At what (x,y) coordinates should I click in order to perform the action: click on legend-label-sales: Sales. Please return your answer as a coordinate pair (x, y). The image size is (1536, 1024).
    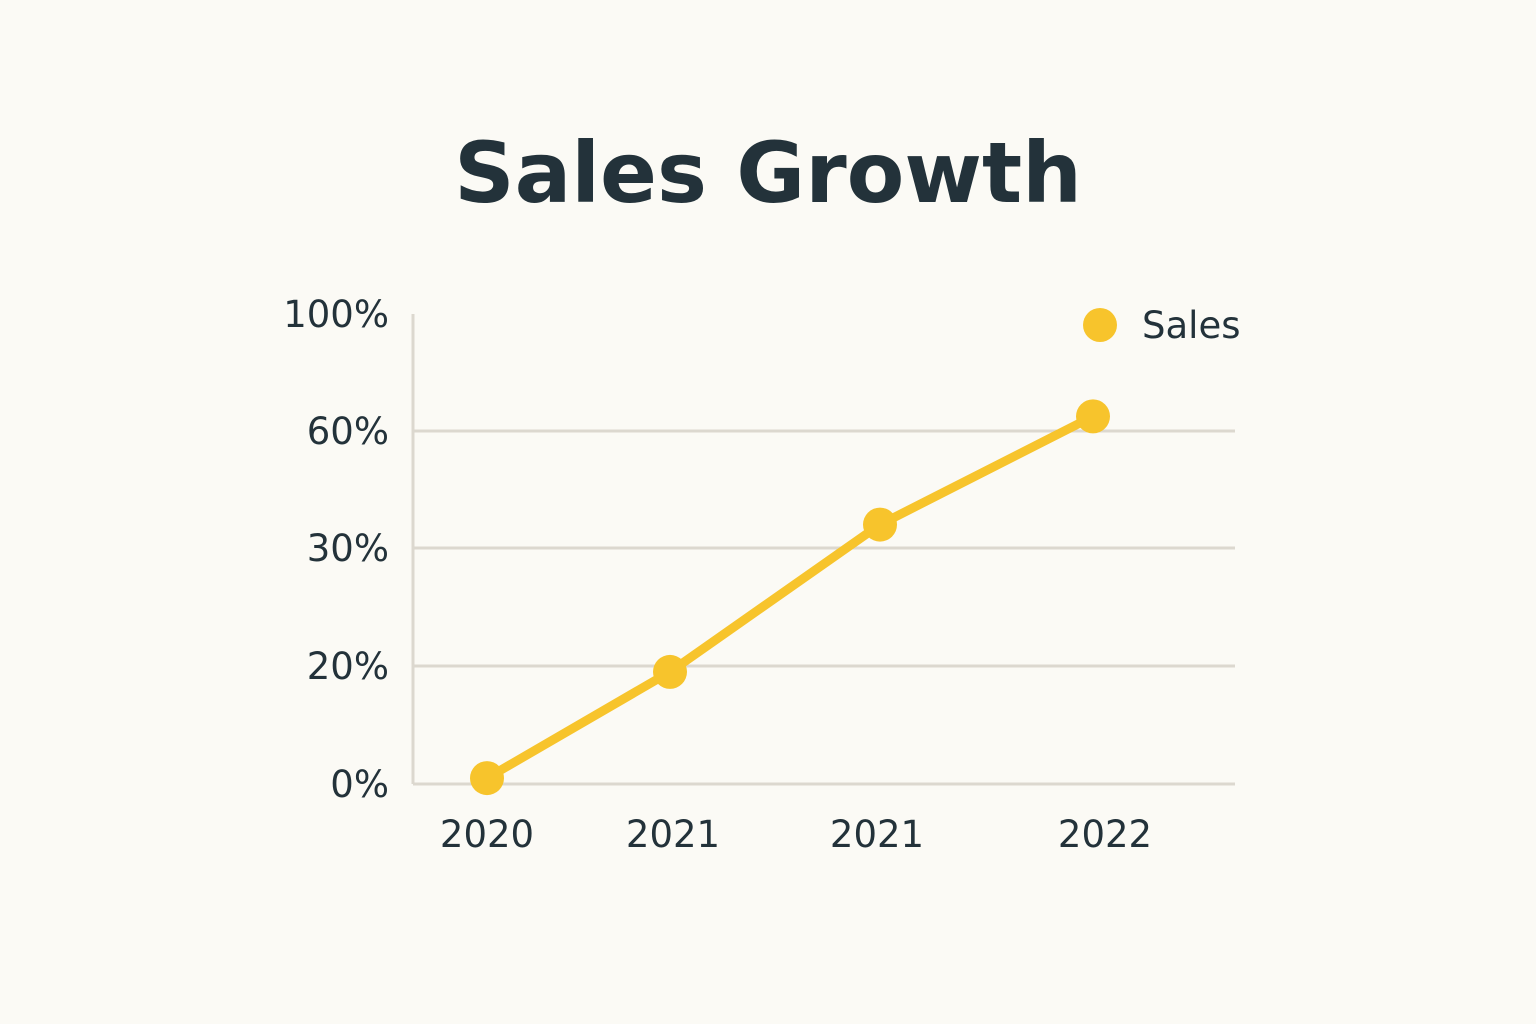
    Looking at the image, I should click on (1191, 325).